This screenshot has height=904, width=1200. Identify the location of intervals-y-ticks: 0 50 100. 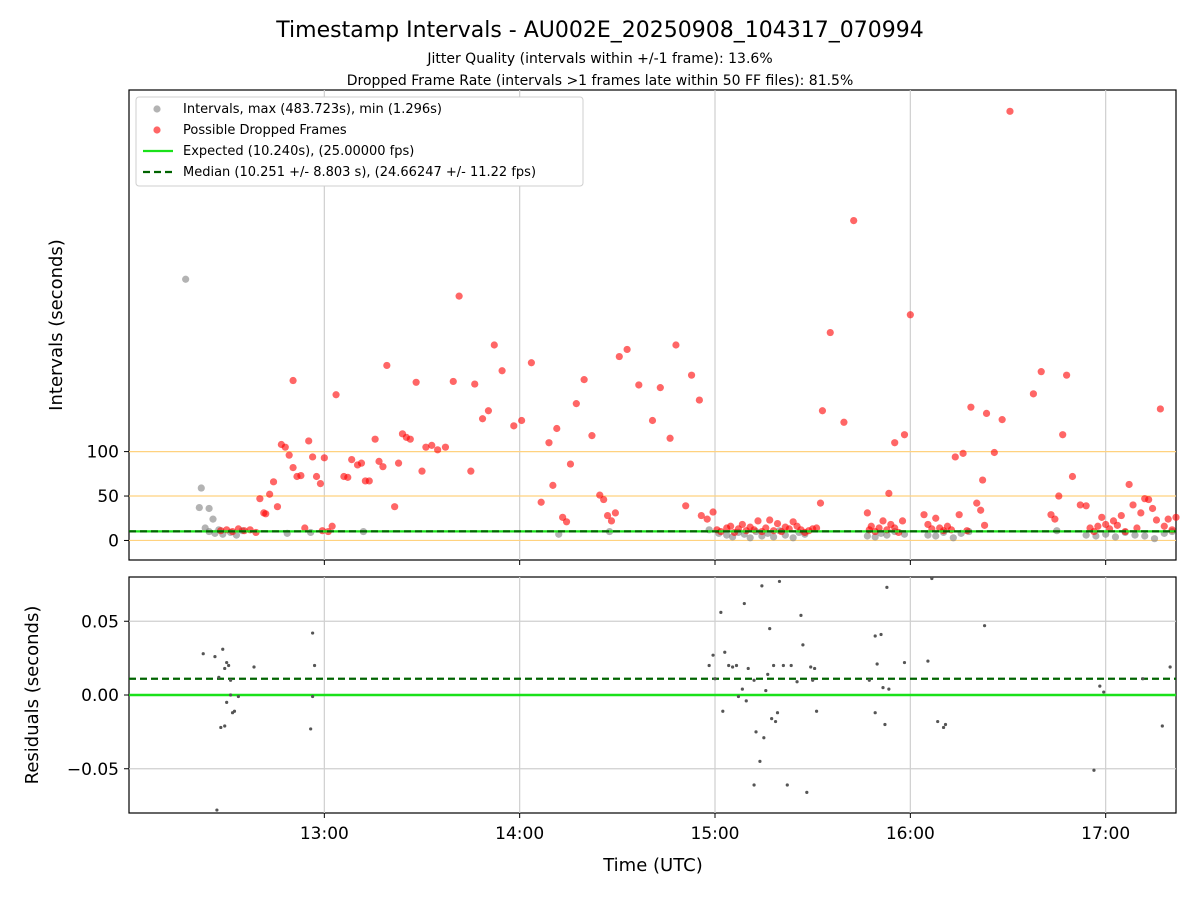
(597, 504).